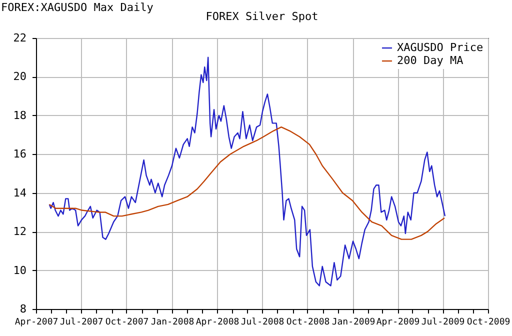 This screenshot has height=336, width=512. What do you see at coordinates (82, 323) in the screenshot?
I see `x-tick-label: Jul-2007` at bounding box center [82, 323].